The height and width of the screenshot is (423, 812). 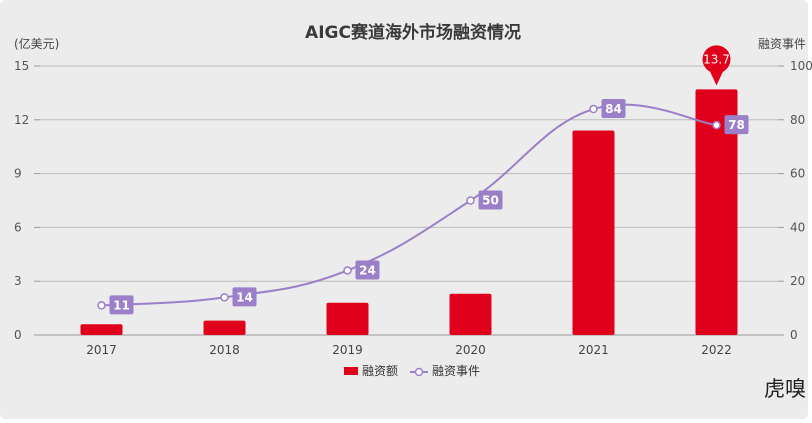 I want to click on line-data-label: 11, so click(x=121, y=305).